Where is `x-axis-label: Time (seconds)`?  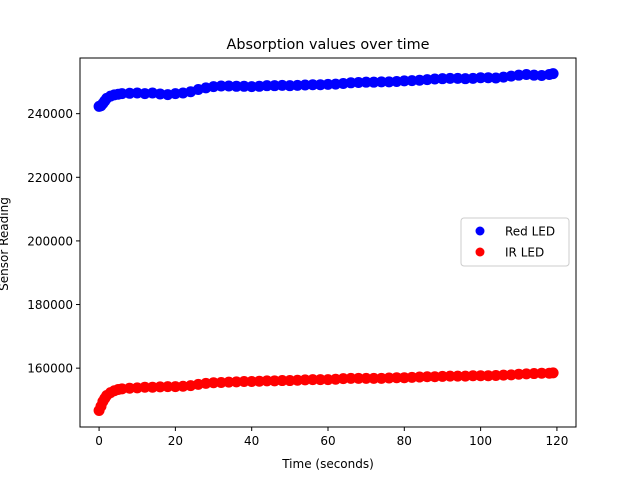
x-axis-label: Time (seconds) is located at coordinates (327, 464).